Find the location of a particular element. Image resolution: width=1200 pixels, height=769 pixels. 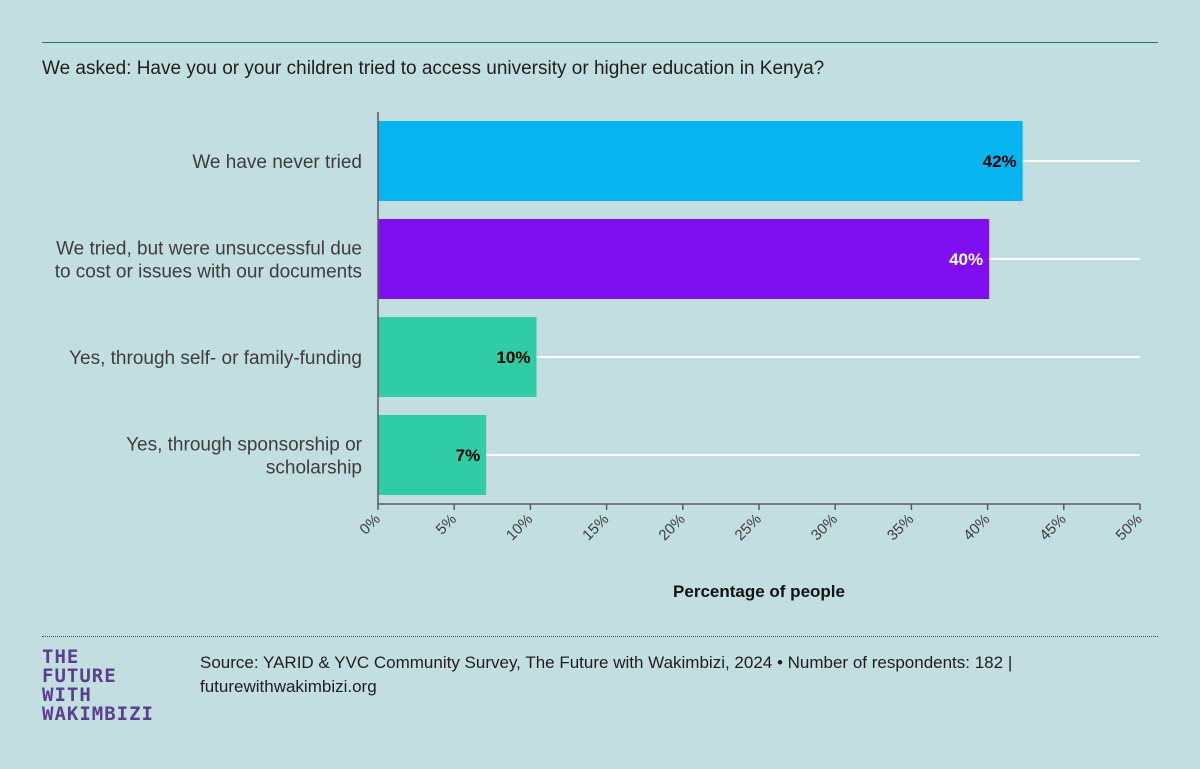

logo-line-1: THE is located at coordinates (61, 657).